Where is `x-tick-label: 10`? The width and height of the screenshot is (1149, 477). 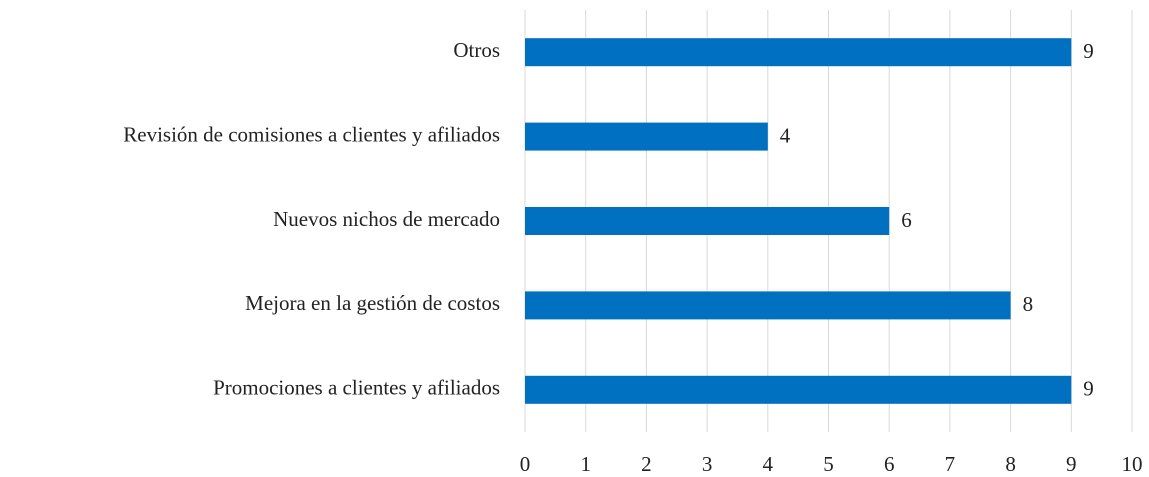 x-tick-label: 10 is located at coordinates (1132, 464).